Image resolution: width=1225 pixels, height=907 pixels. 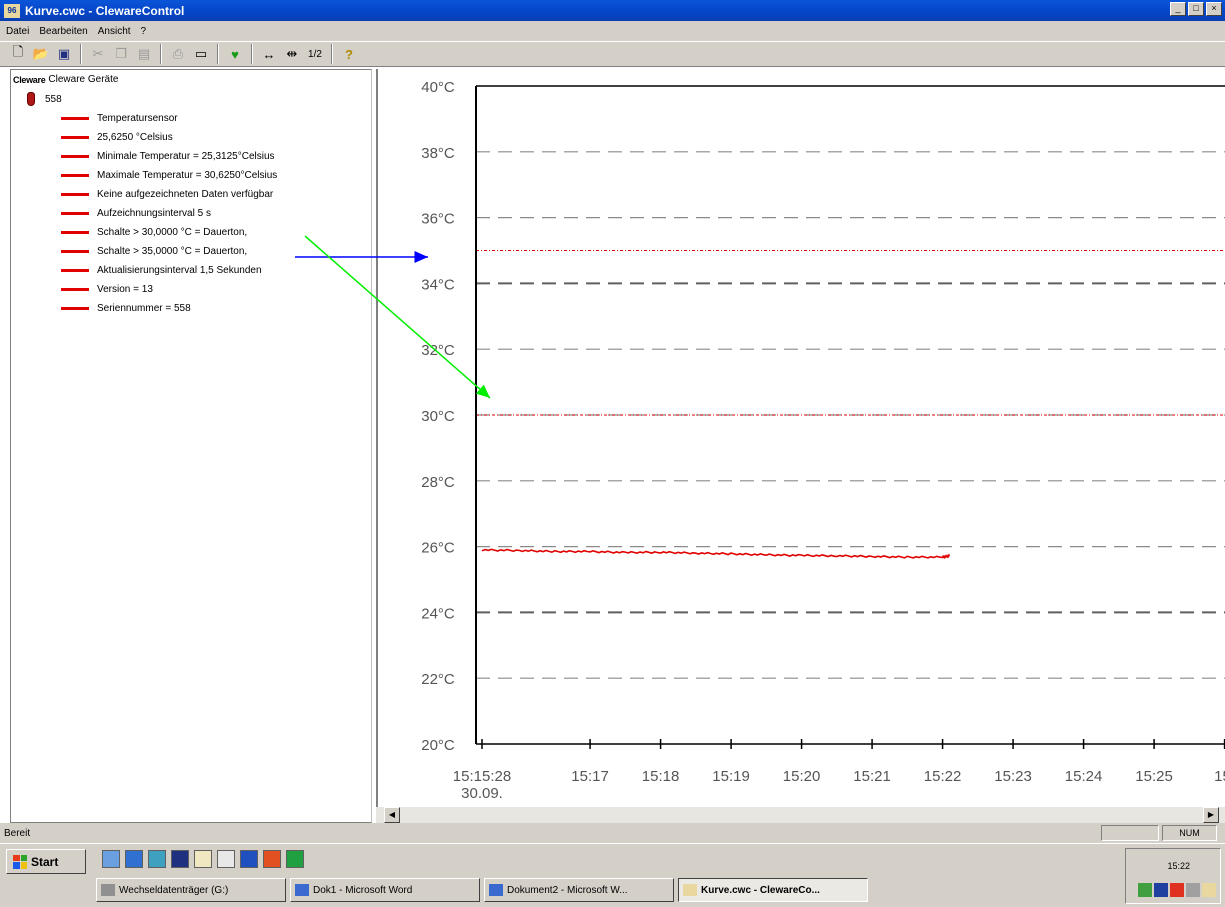 I want to click on tree-root: Cleware Cleware Geräte, so click(x=65, y=79).